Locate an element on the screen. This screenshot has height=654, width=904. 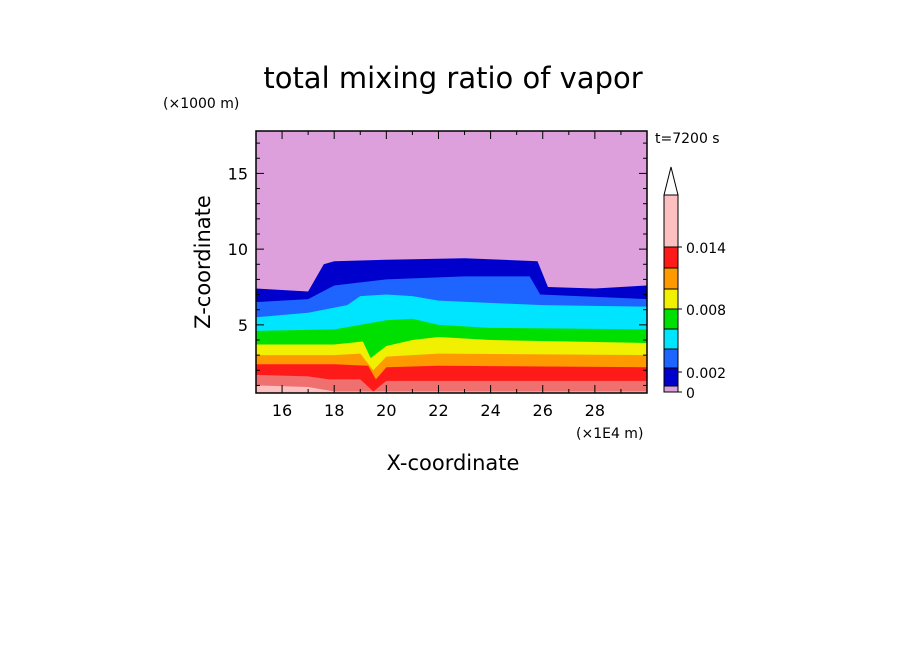
colorbar-label: 0.008 is located at coordinates (706, 311).